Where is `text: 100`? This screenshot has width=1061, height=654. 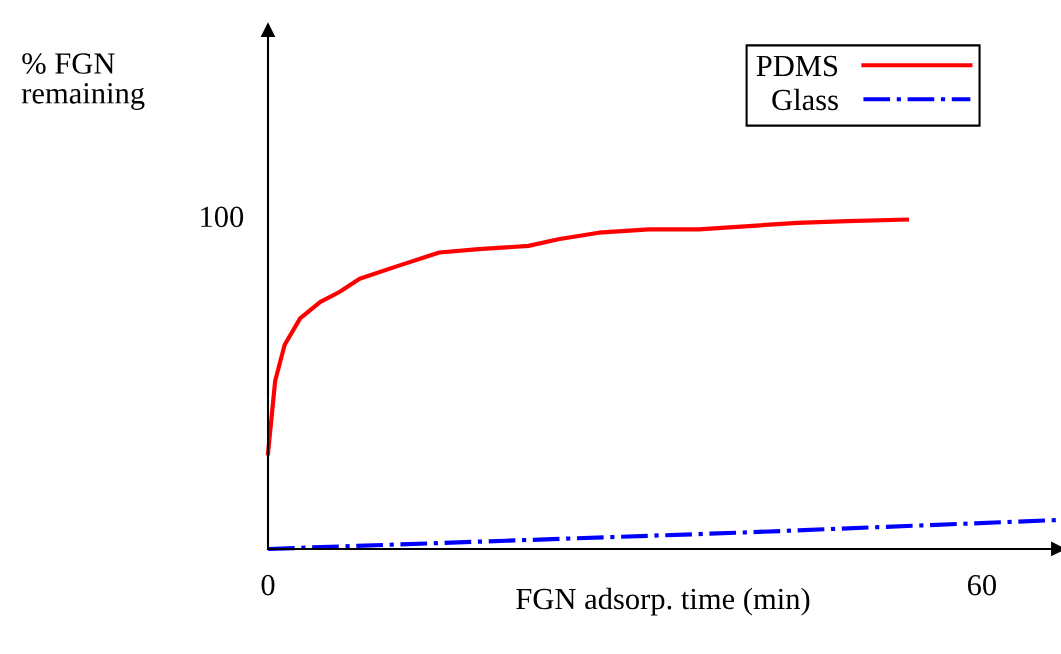
text: 100 is located at coordinates (222, 217).